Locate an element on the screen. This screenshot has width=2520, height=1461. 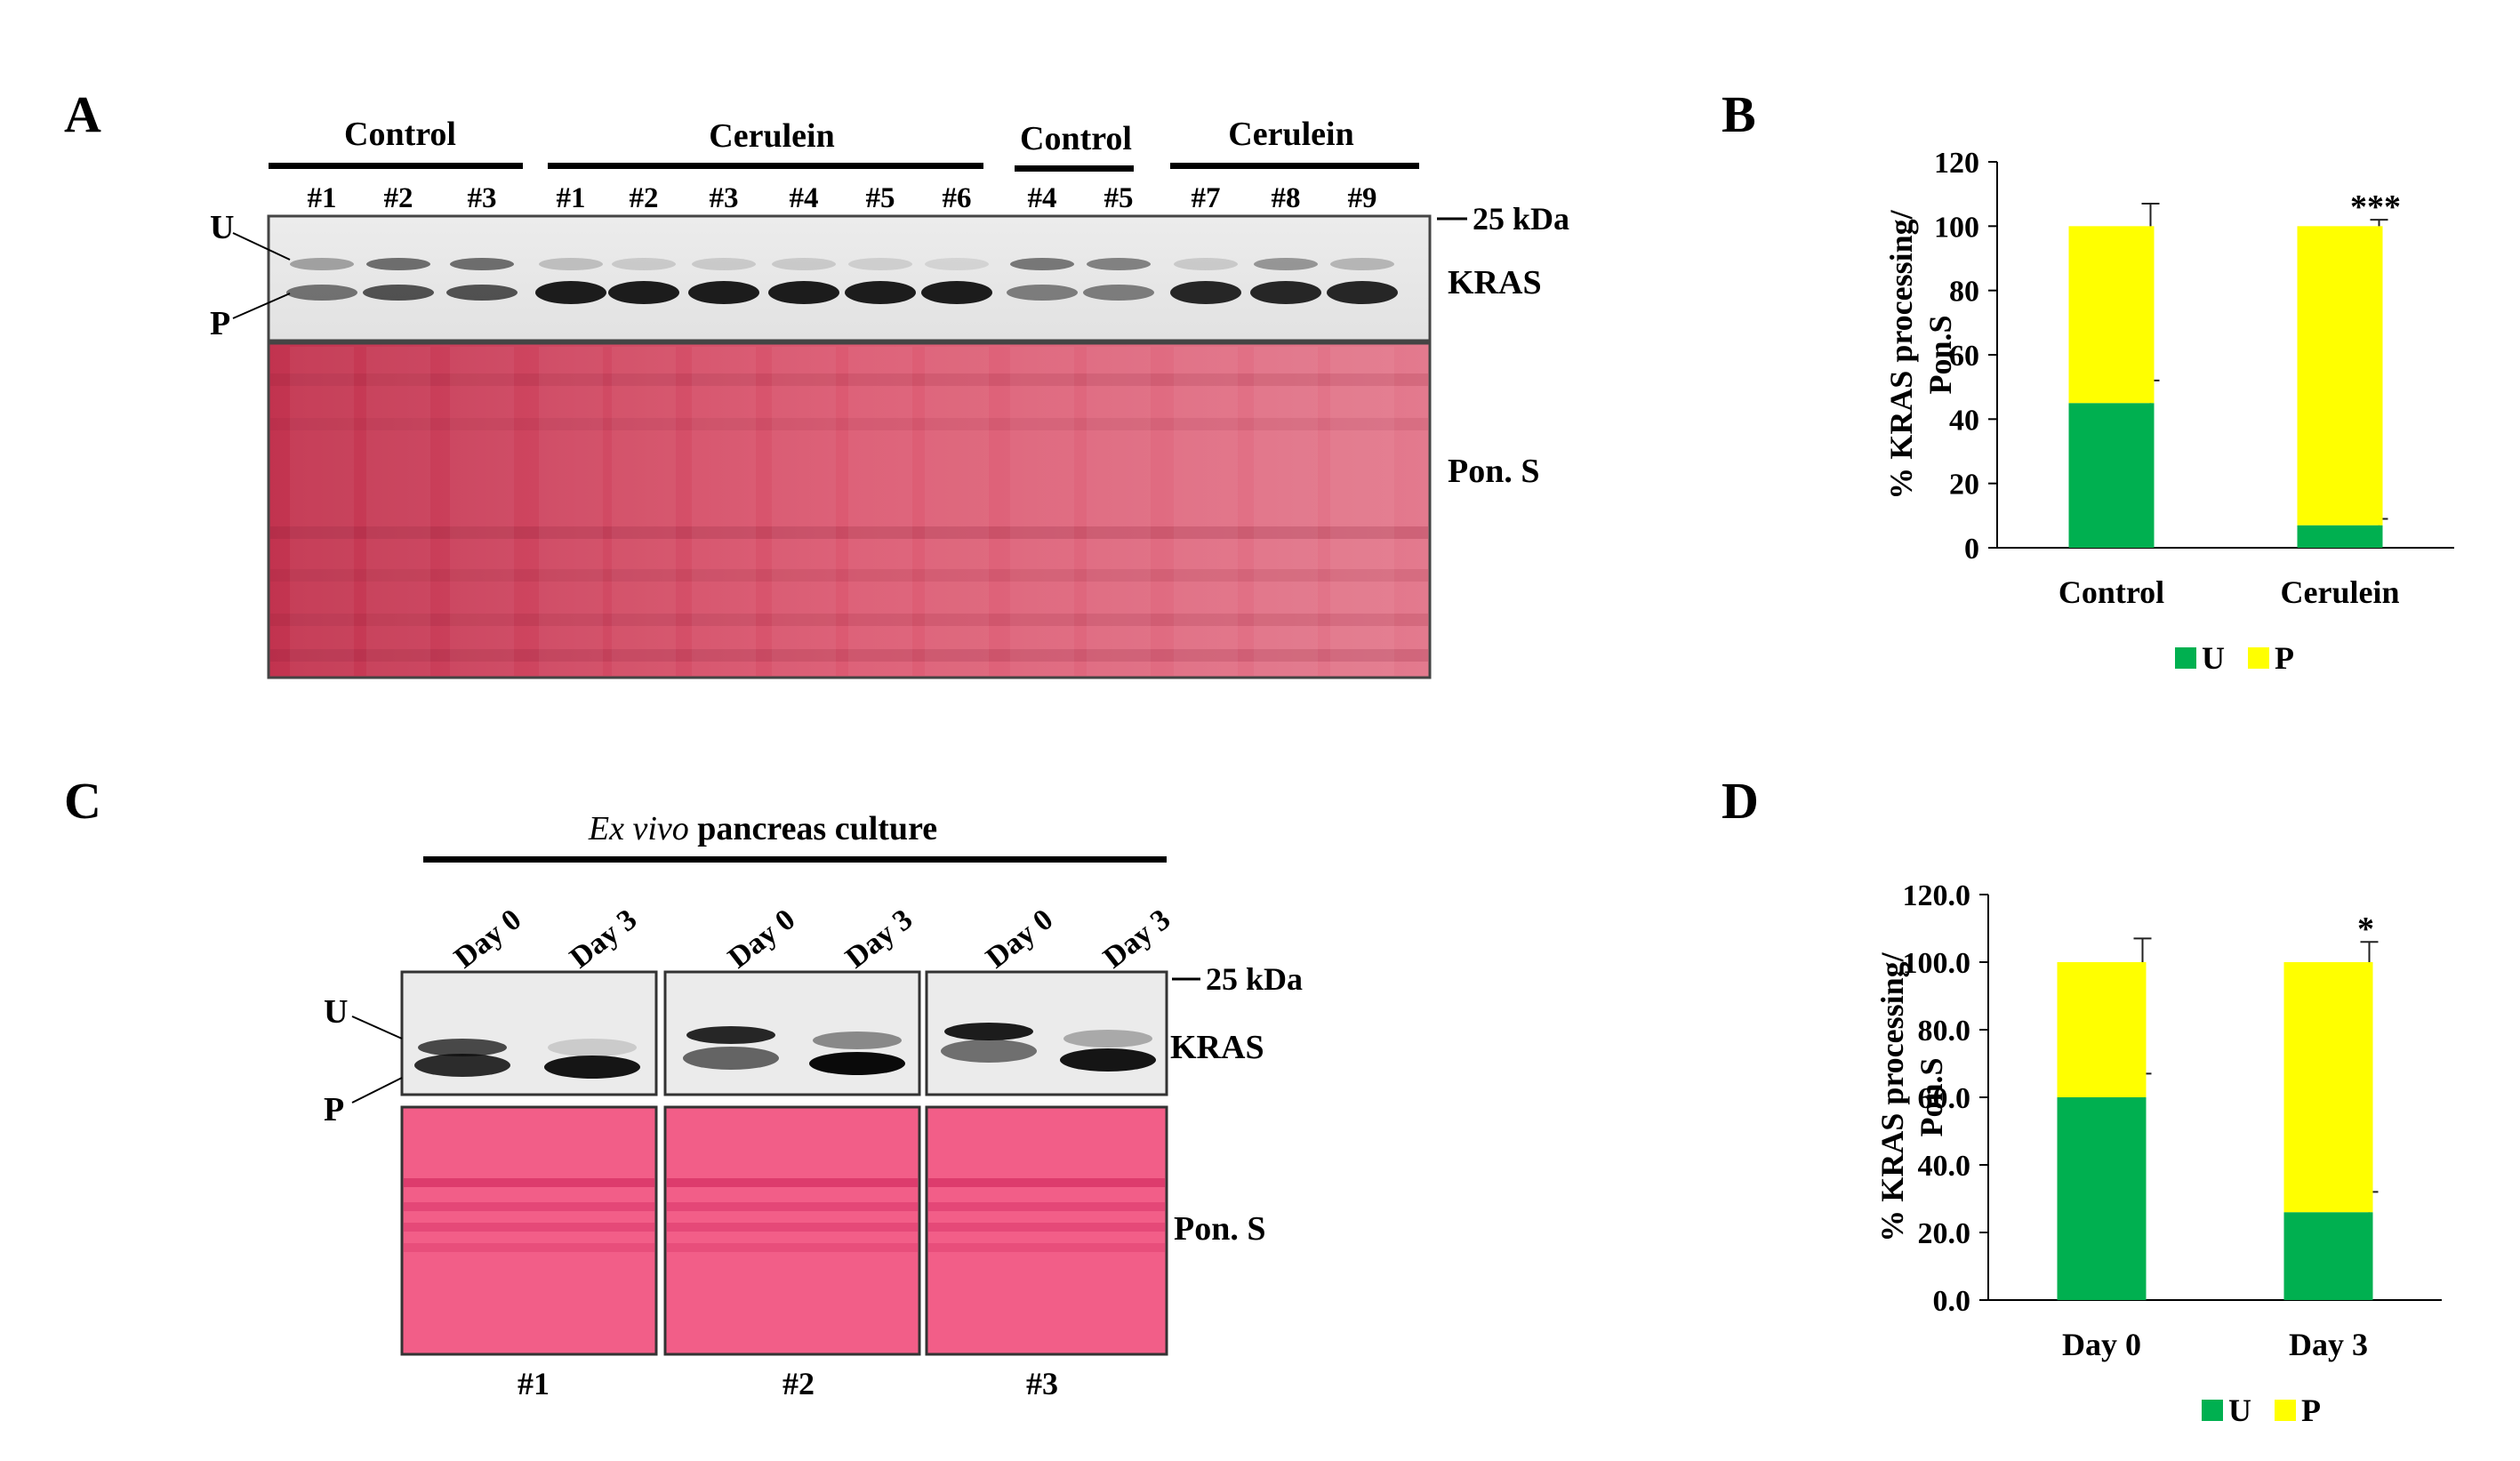
panel-c-title-line is located at coordinates (795, 859).